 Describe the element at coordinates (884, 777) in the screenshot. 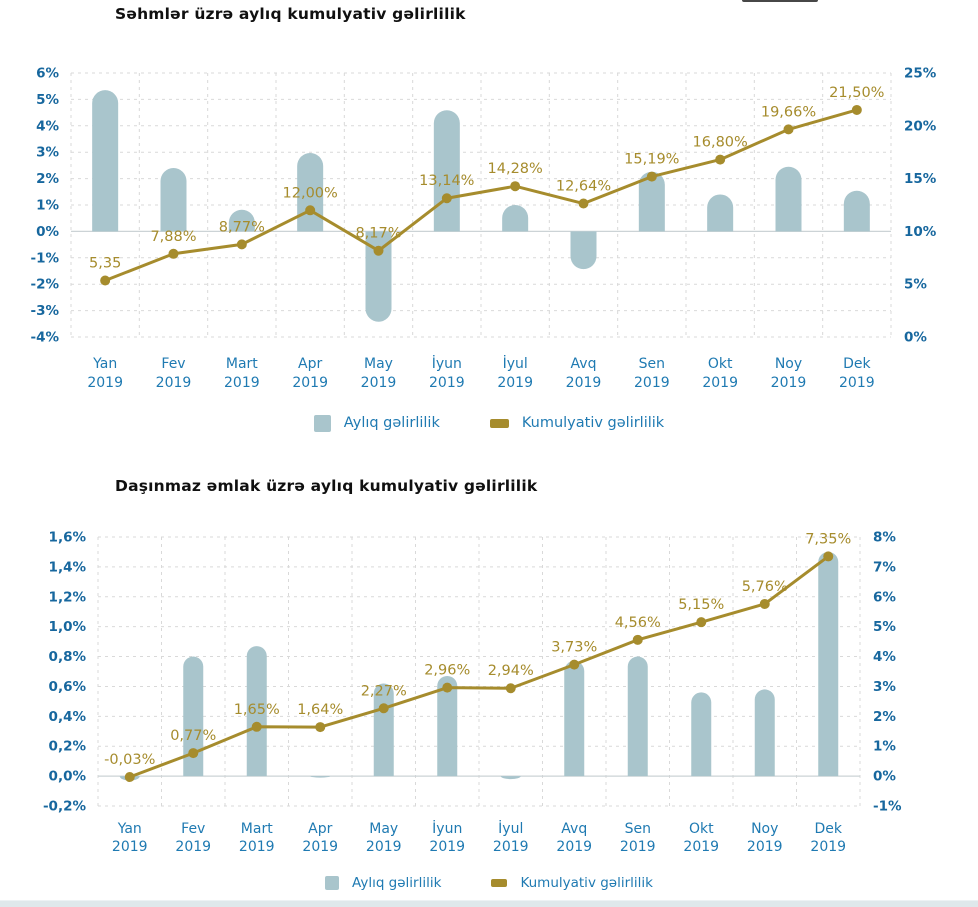

I see `right-axis-tick-label: 0%` at that location.